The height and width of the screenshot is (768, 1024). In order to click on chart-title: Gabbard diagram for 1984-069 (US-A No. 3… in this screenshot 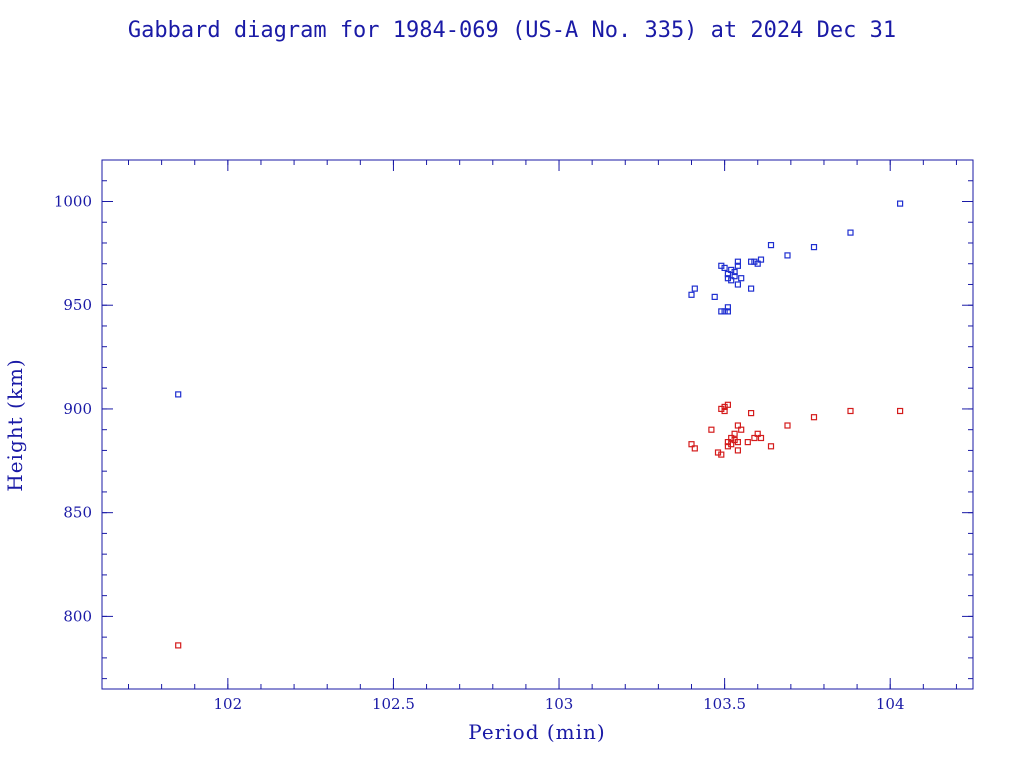, I will do `click(512, 30)`.